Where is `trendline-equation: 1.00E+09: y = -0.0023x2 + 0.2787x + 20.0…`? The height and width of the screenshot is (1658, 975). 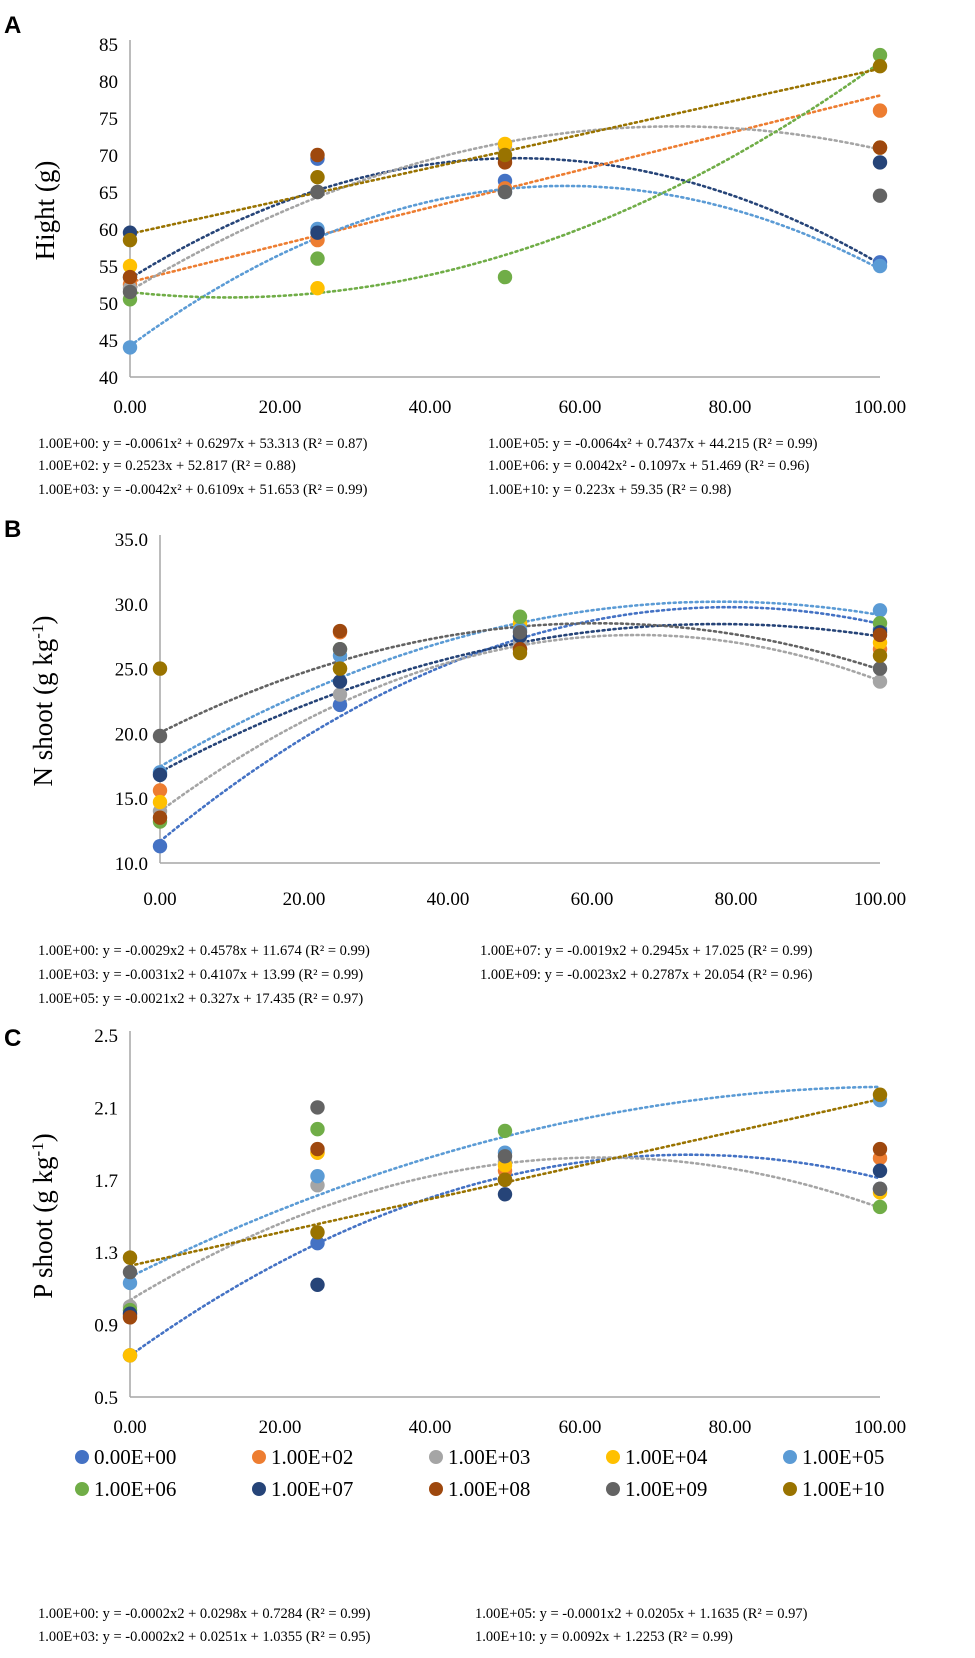 trendline-equation: 1.00E+09: y = -0.0023x2 + 0.2787x + 20.0… is located at coordinates (646, 975).